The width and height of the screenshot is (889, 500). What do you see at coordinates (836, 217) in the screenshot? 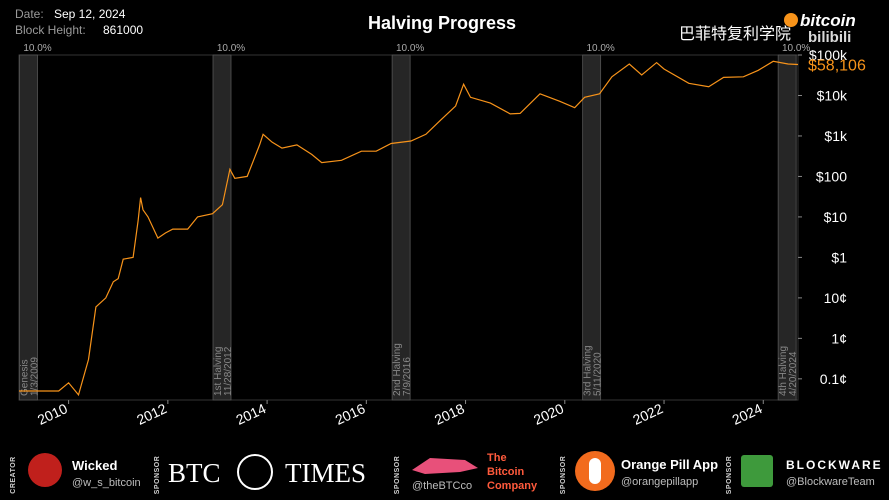
I see `y-tick-label: $10` at bounding box center [836, 217].